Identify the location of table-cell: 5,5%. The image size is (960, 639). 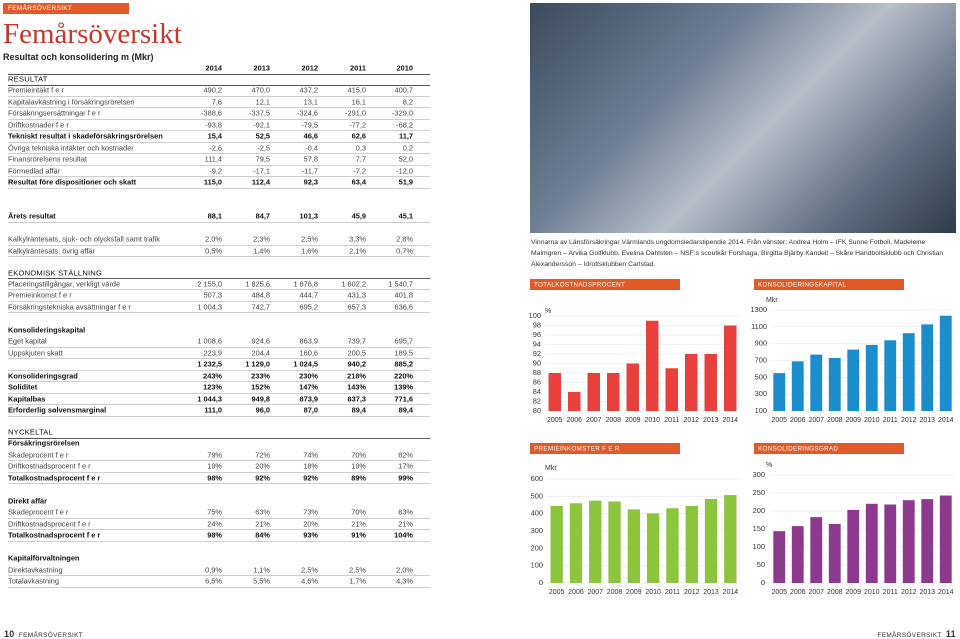
(261, 581).